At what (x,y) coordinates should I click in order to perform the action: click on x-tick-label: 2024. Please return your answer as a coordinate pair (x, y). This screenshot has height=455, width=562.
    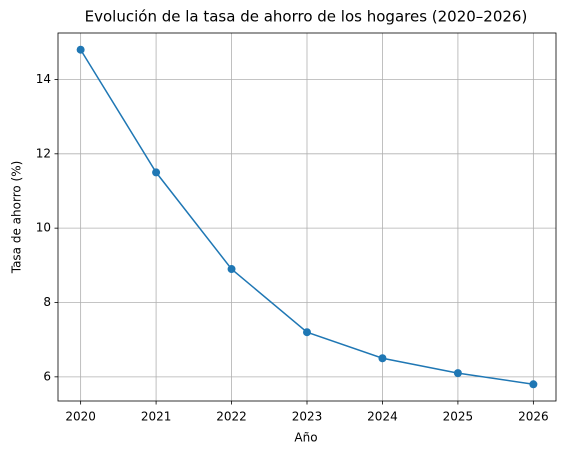
    Looking at the image, I should click on (382, 417).